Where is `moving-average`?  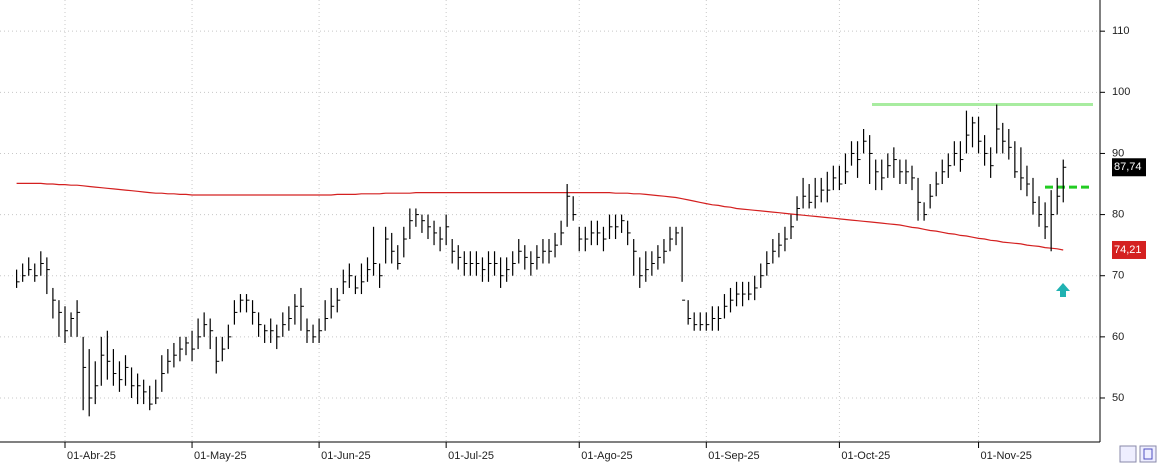 moving-average is located at coordinates (540, 216).